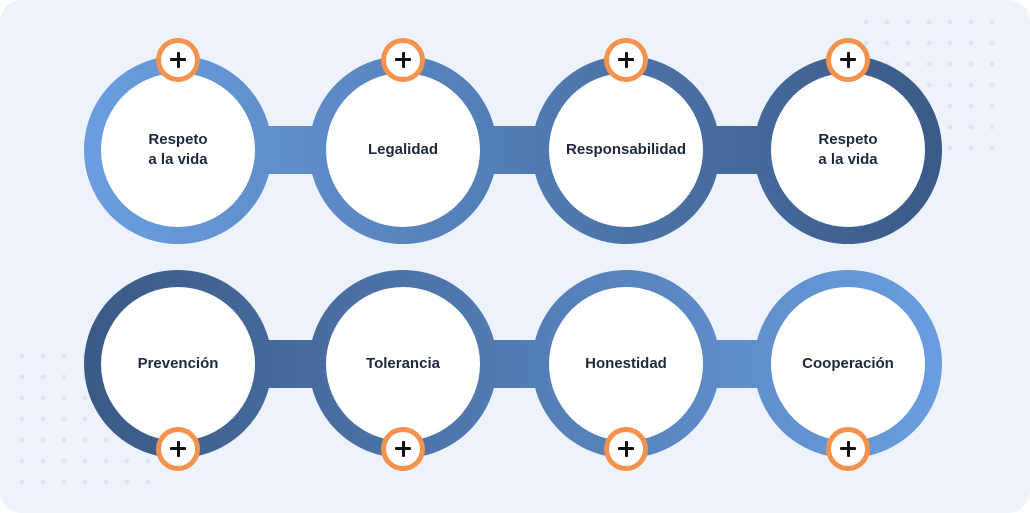 The height and width of the screenshot is (513, 1030). What do you see at coordinates (178, 150) in the screenshot?
I see `value-node-respeto-vida-1: Respeto a la vida` at bounding box center [178, 150].